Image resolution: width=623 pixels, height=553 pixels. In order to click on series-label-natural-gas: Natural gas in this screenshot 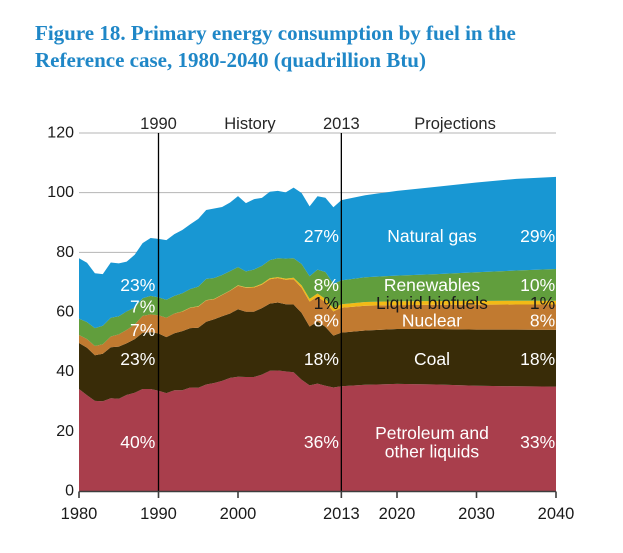, I will do `click(432, 236)`.